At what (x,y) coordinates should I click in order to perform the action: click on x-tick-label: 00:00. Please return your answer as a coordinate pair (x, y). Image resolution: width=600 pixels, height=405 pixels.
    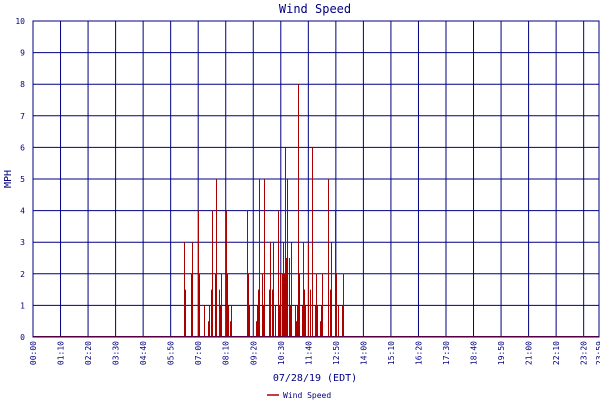
    Looking at the image, I should click on (33, 353).